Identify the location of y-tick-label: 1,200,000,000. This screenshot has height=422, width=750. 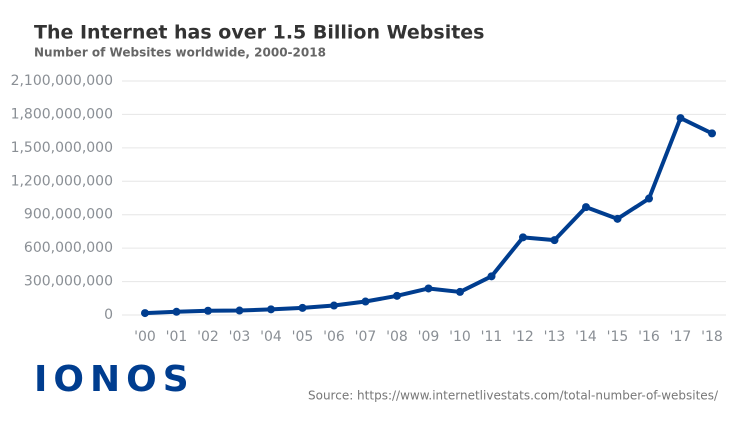
(62, 181).